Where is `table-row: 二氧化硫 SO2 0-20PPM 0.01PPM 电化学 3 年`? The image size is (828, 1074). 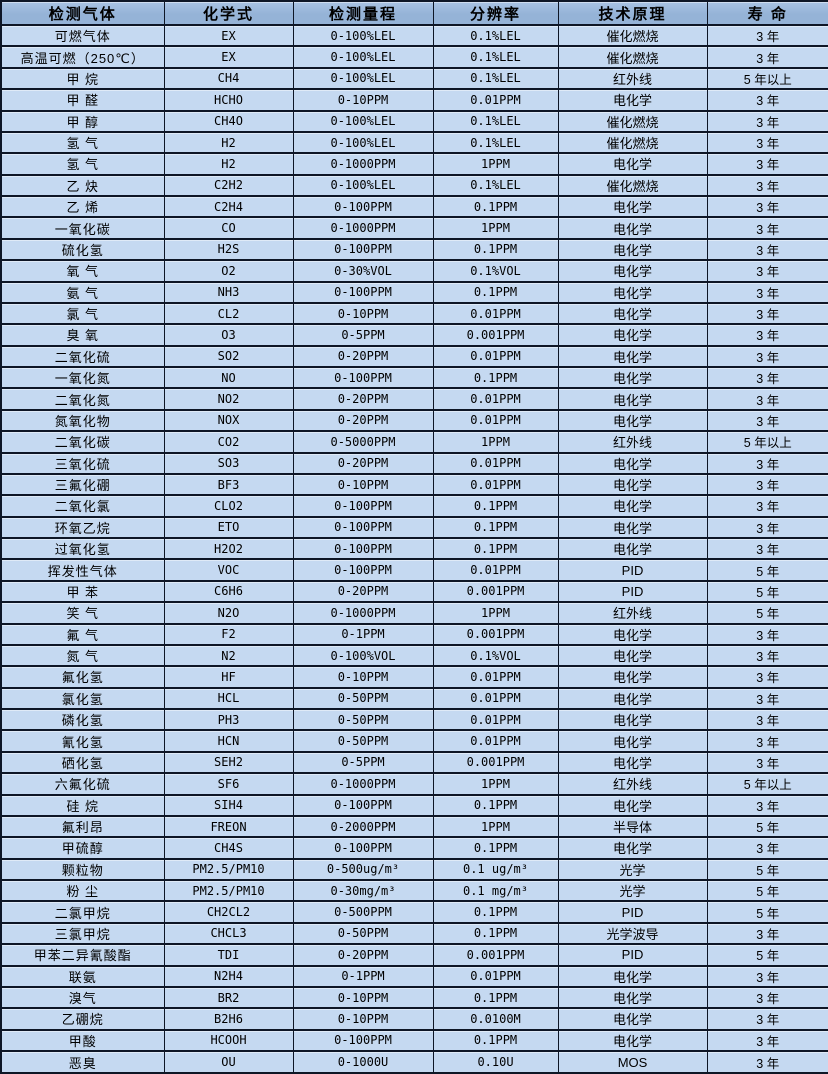
table-row: 二氧化硫 SO2 0-20PPM 0.01PPM 电化学 3 年 is located at coordinates (414, 356).